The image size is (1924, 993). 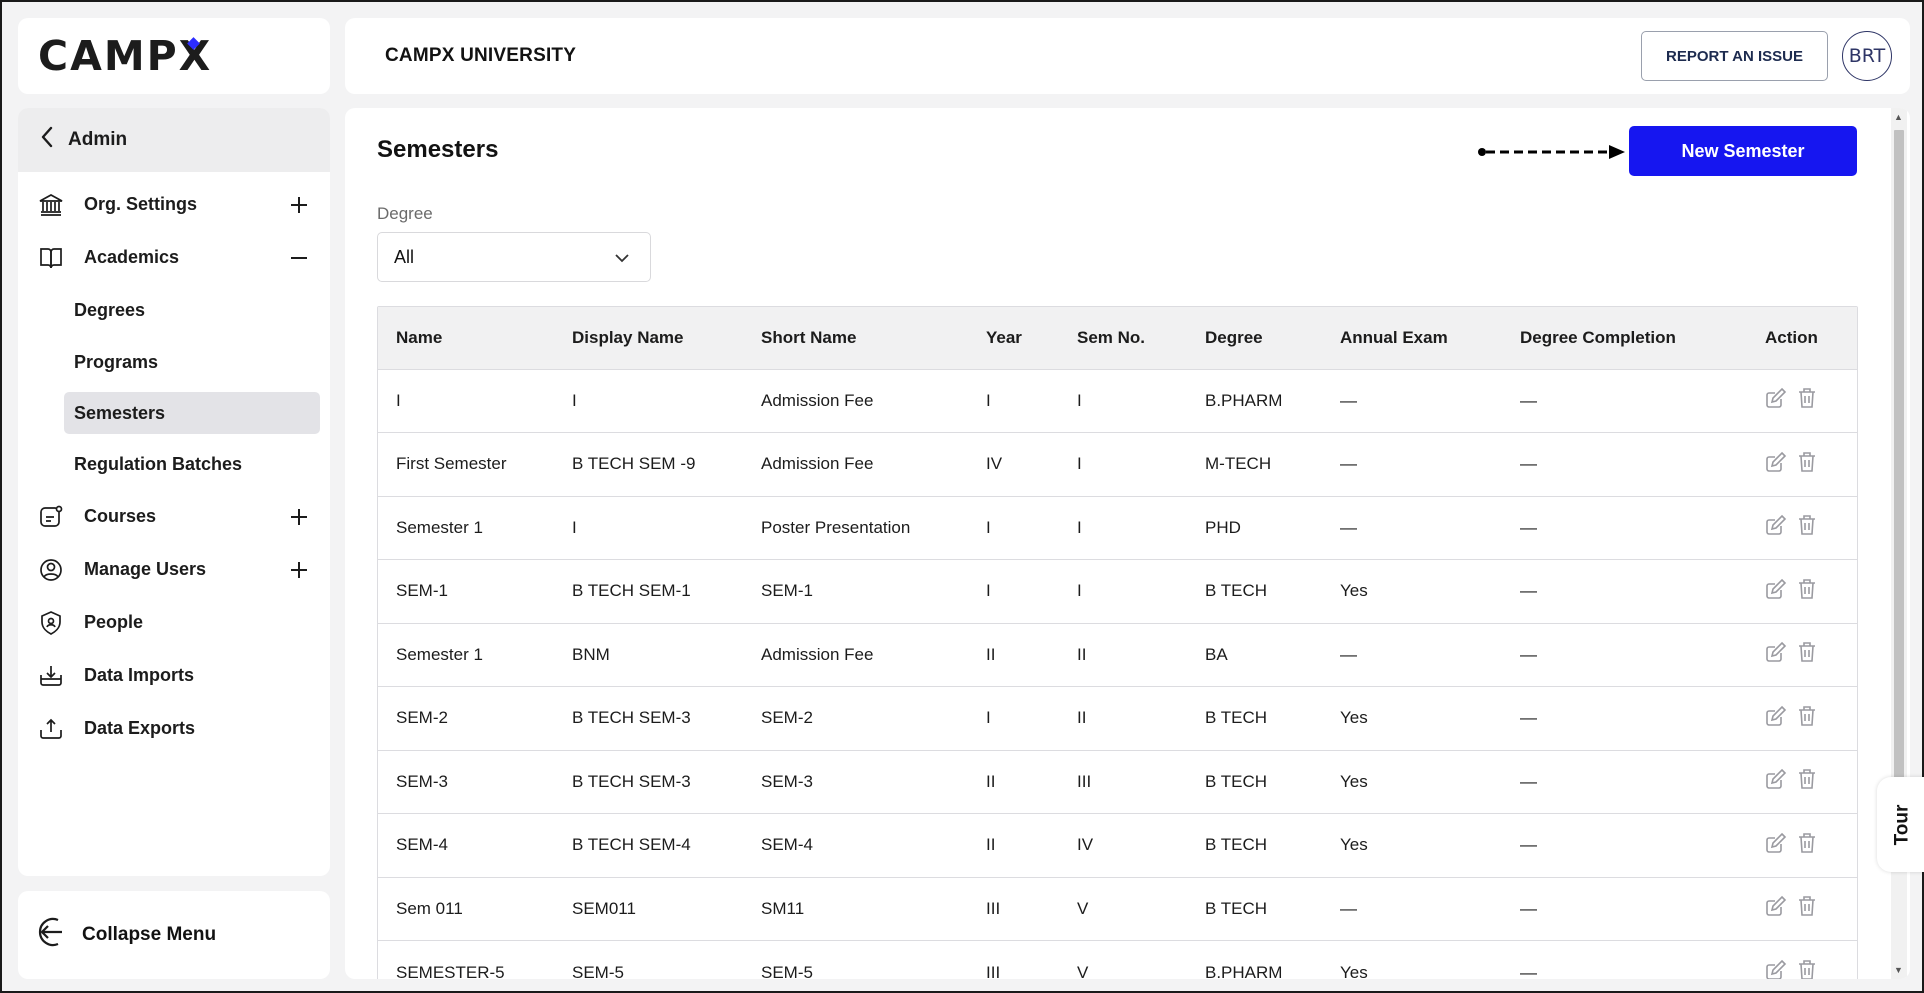 What do you see at coordinates (110, 309) in the screenshot?
I see `sidebar-subitem-degrees: Degrees` at bounding box center [110, 309].